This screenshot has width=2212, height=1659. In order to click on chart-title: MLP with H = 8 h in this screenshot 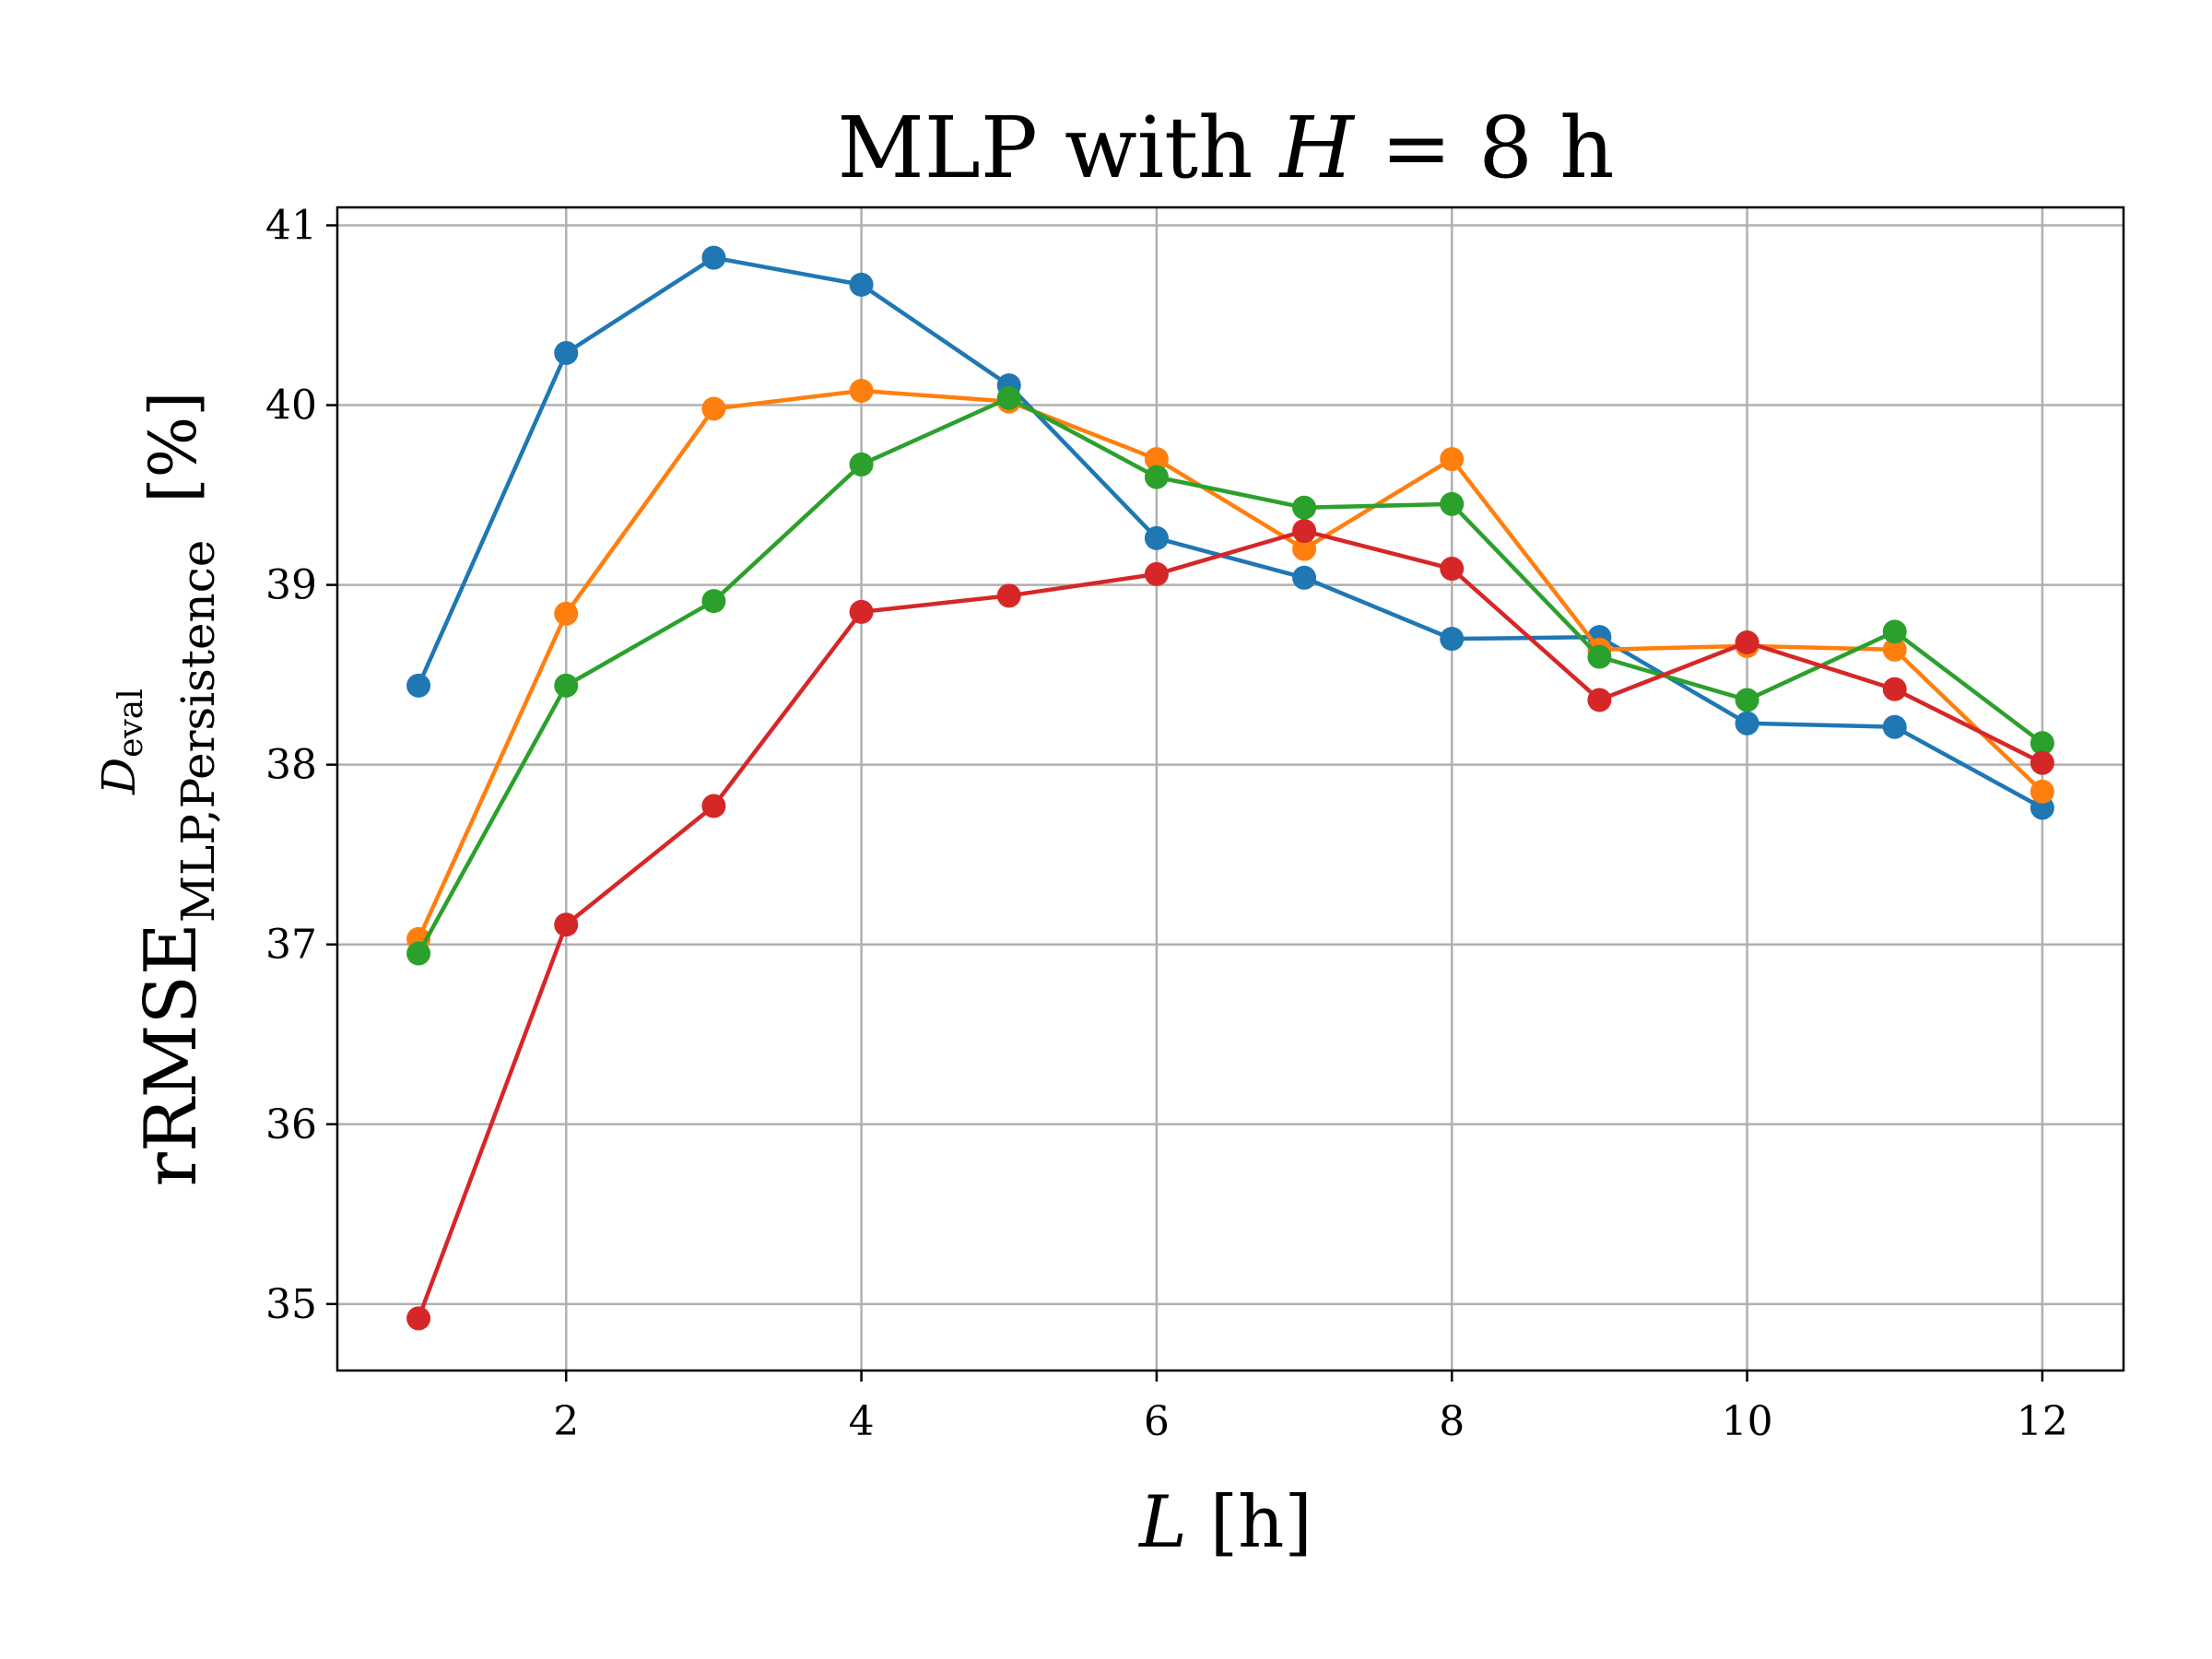, I will do `click(1226, 148)`.